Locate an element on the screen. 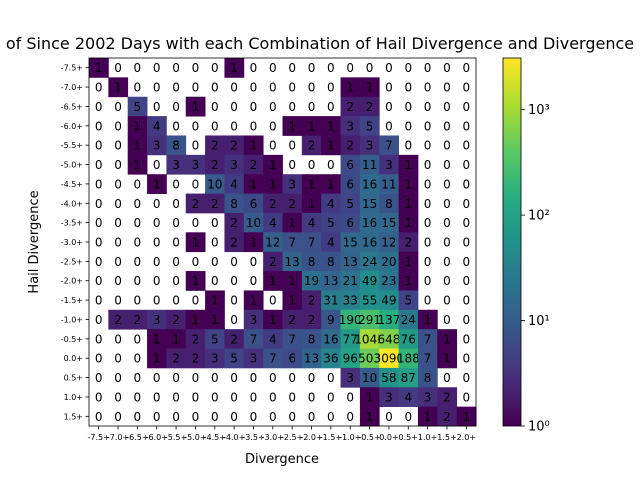  x-tick-label: -1.5+ is located at coordinates (331, 437).